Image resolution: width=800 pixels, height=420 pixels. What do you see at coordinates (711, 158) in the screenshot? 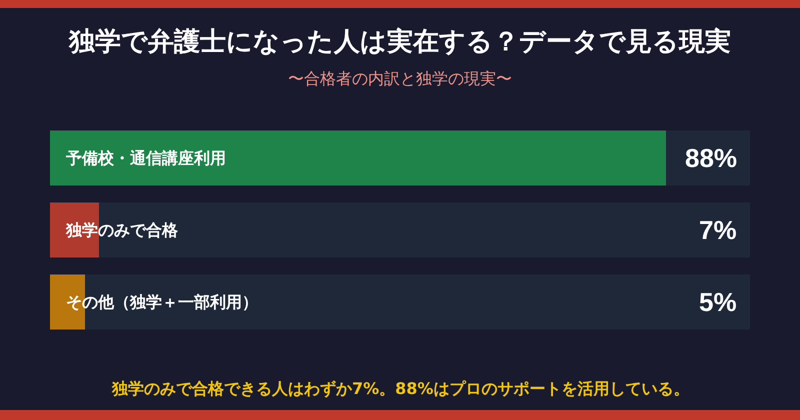
I see `data-label: 88%` at bounding box center [711, 158].